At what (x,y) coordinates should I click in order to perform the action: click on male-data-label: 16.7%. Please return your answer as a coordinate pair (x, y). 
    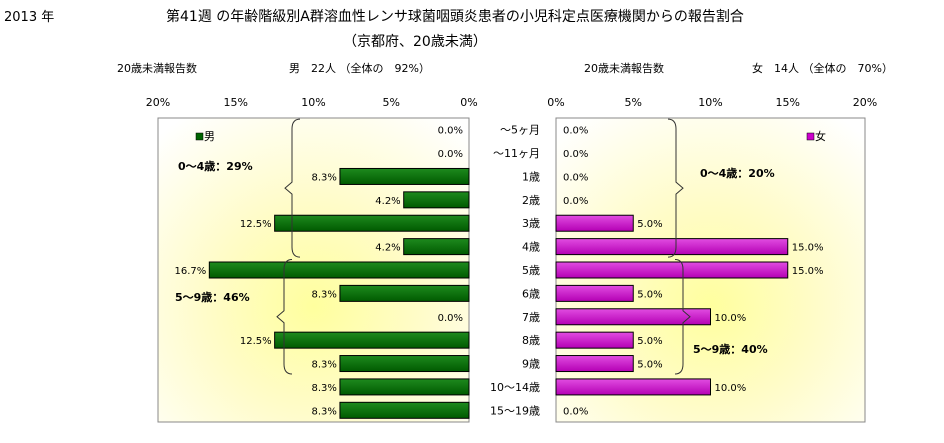
    Looking at the image, I should click on (191, 271).